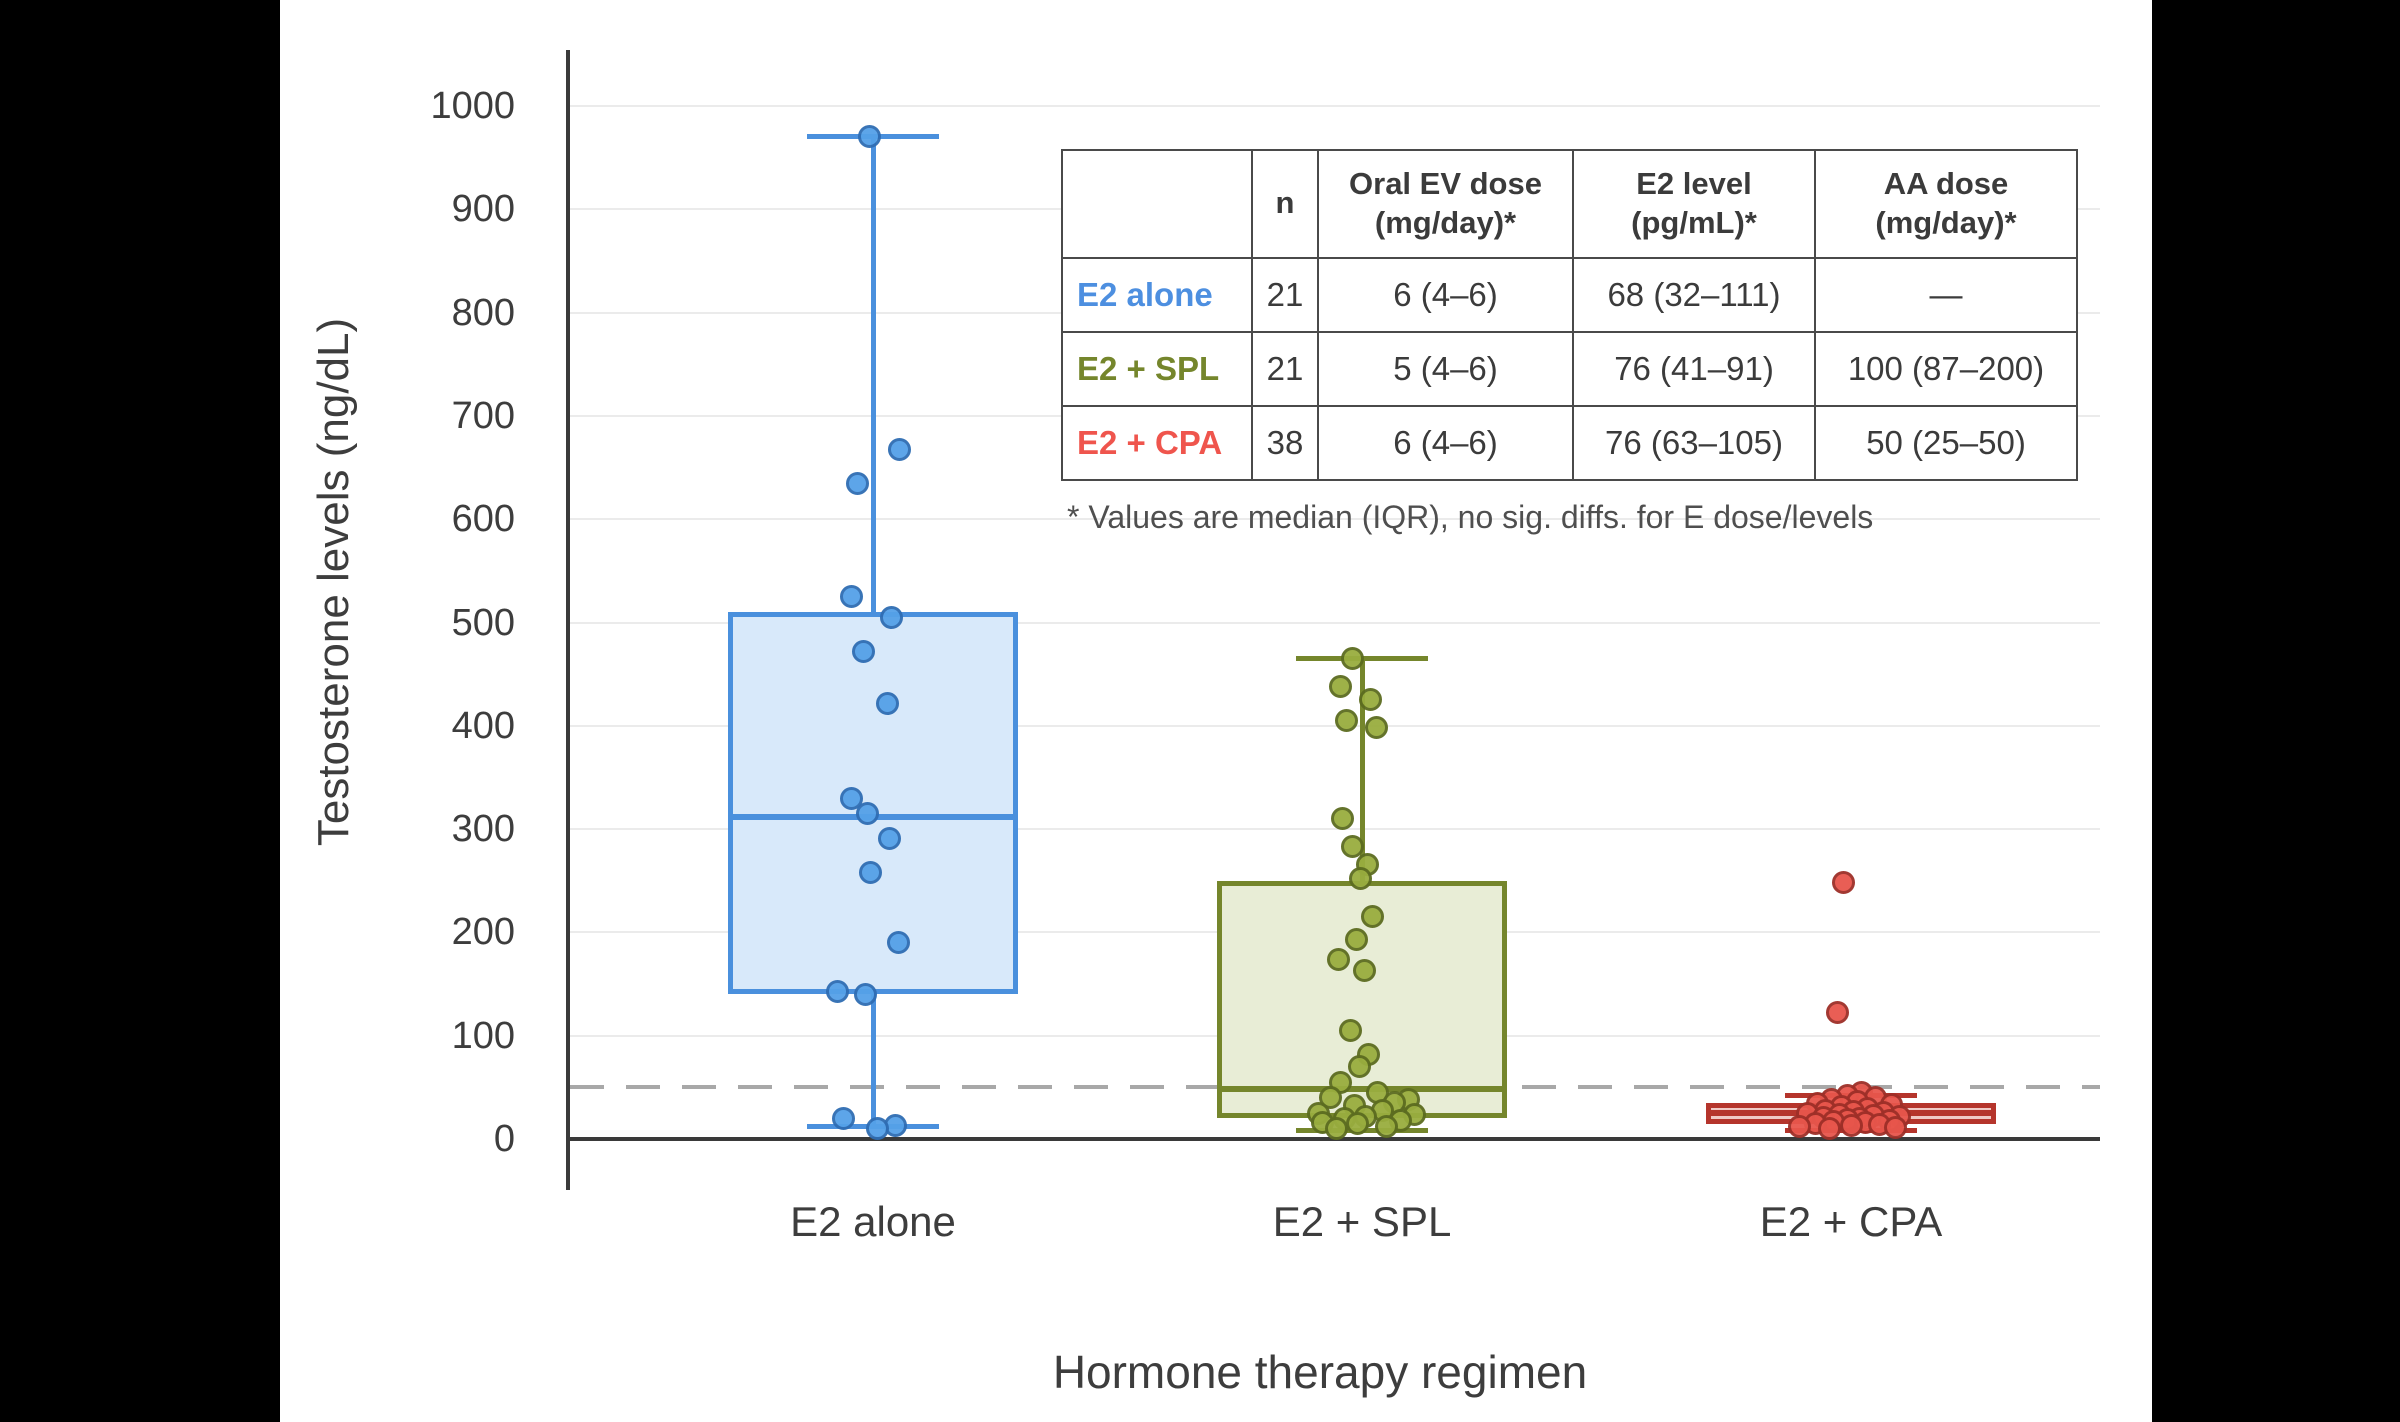 The width and height of the screenshot is (2400, 1422). I want to click on y-axis-title: Testosterone levels (ng/dL), so click(333, 582).